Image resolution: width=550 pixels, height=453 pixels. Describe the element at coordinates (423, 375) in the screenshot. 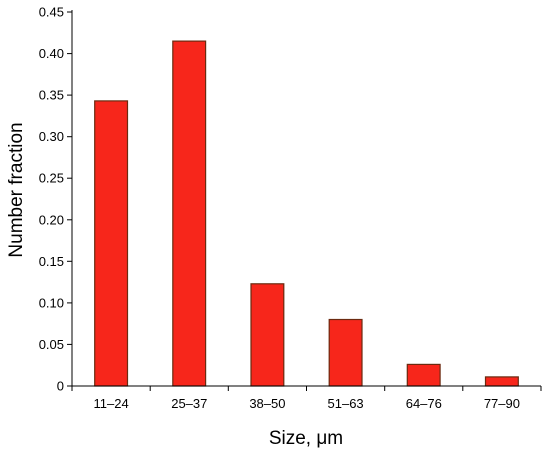

I see `bar-64–76` at that location.